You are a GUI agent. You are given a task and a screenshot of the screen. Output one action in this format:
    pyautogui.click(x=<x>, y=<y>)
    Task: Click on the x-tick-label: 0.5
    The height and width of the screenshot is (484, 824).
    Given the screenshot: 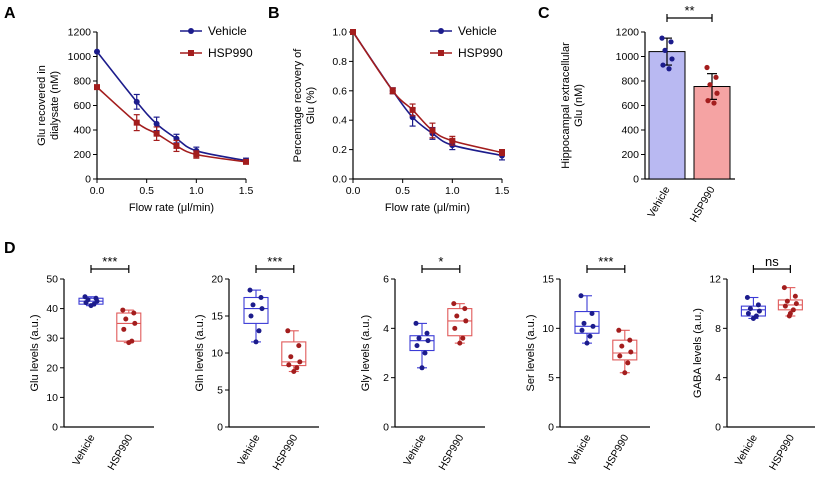 What is the action you would take?
    pyautogui.click(x=402, y=191)
    